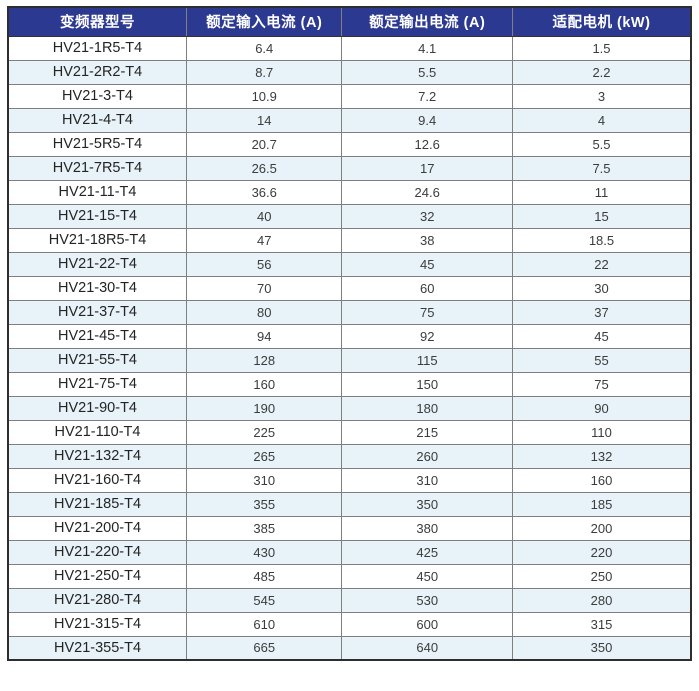  What do you see at coordinates (97, 360) in the screenshot?
I see `cell-model: HV21-55-T4` at bounding box center [97, 360].